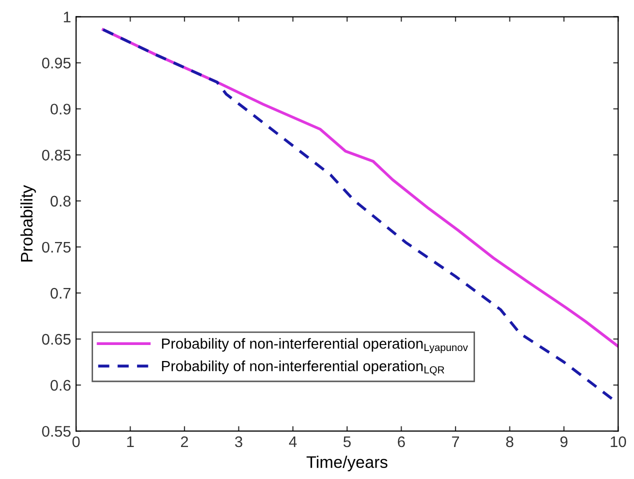 Image resolution: width=634 pixels, height=479 pixels. I want to click on legend-label: Probability of non-interferential operation$_{Lyapunov}$, so click(315, 346).